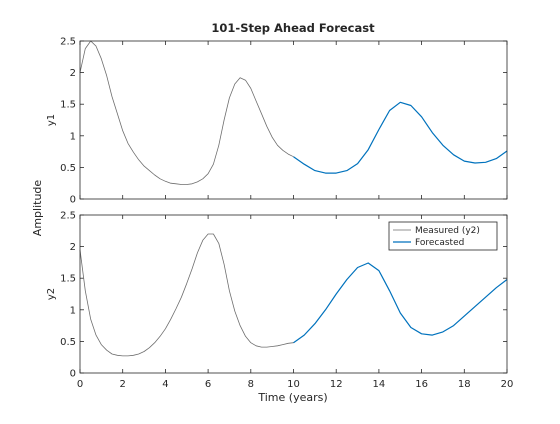  I want to click on x-tick-label: 16, so click(421, 384).